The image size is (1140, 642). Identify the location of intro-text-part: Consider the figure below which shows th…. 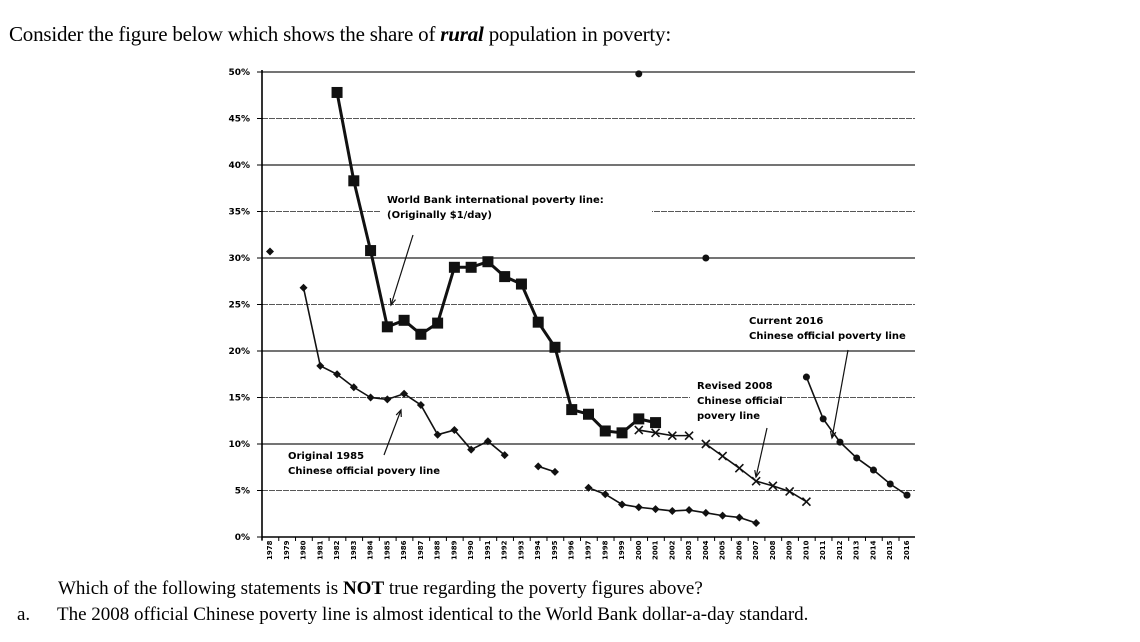
(225, 34).